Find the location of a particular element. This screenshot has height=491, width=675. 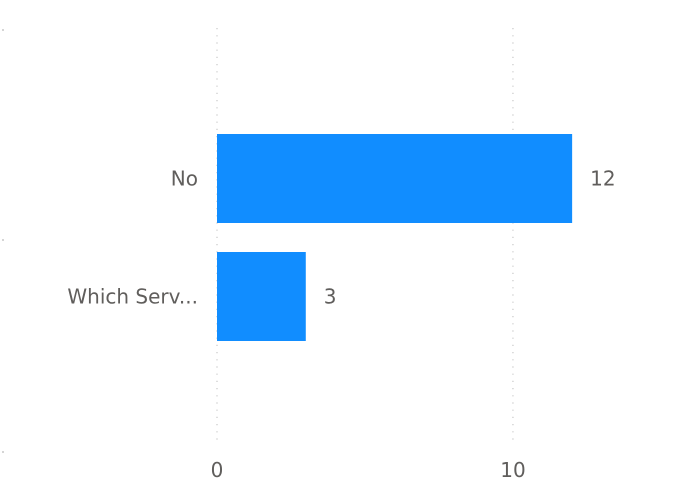

data-label: 3 is located at coordinates (330, 297).